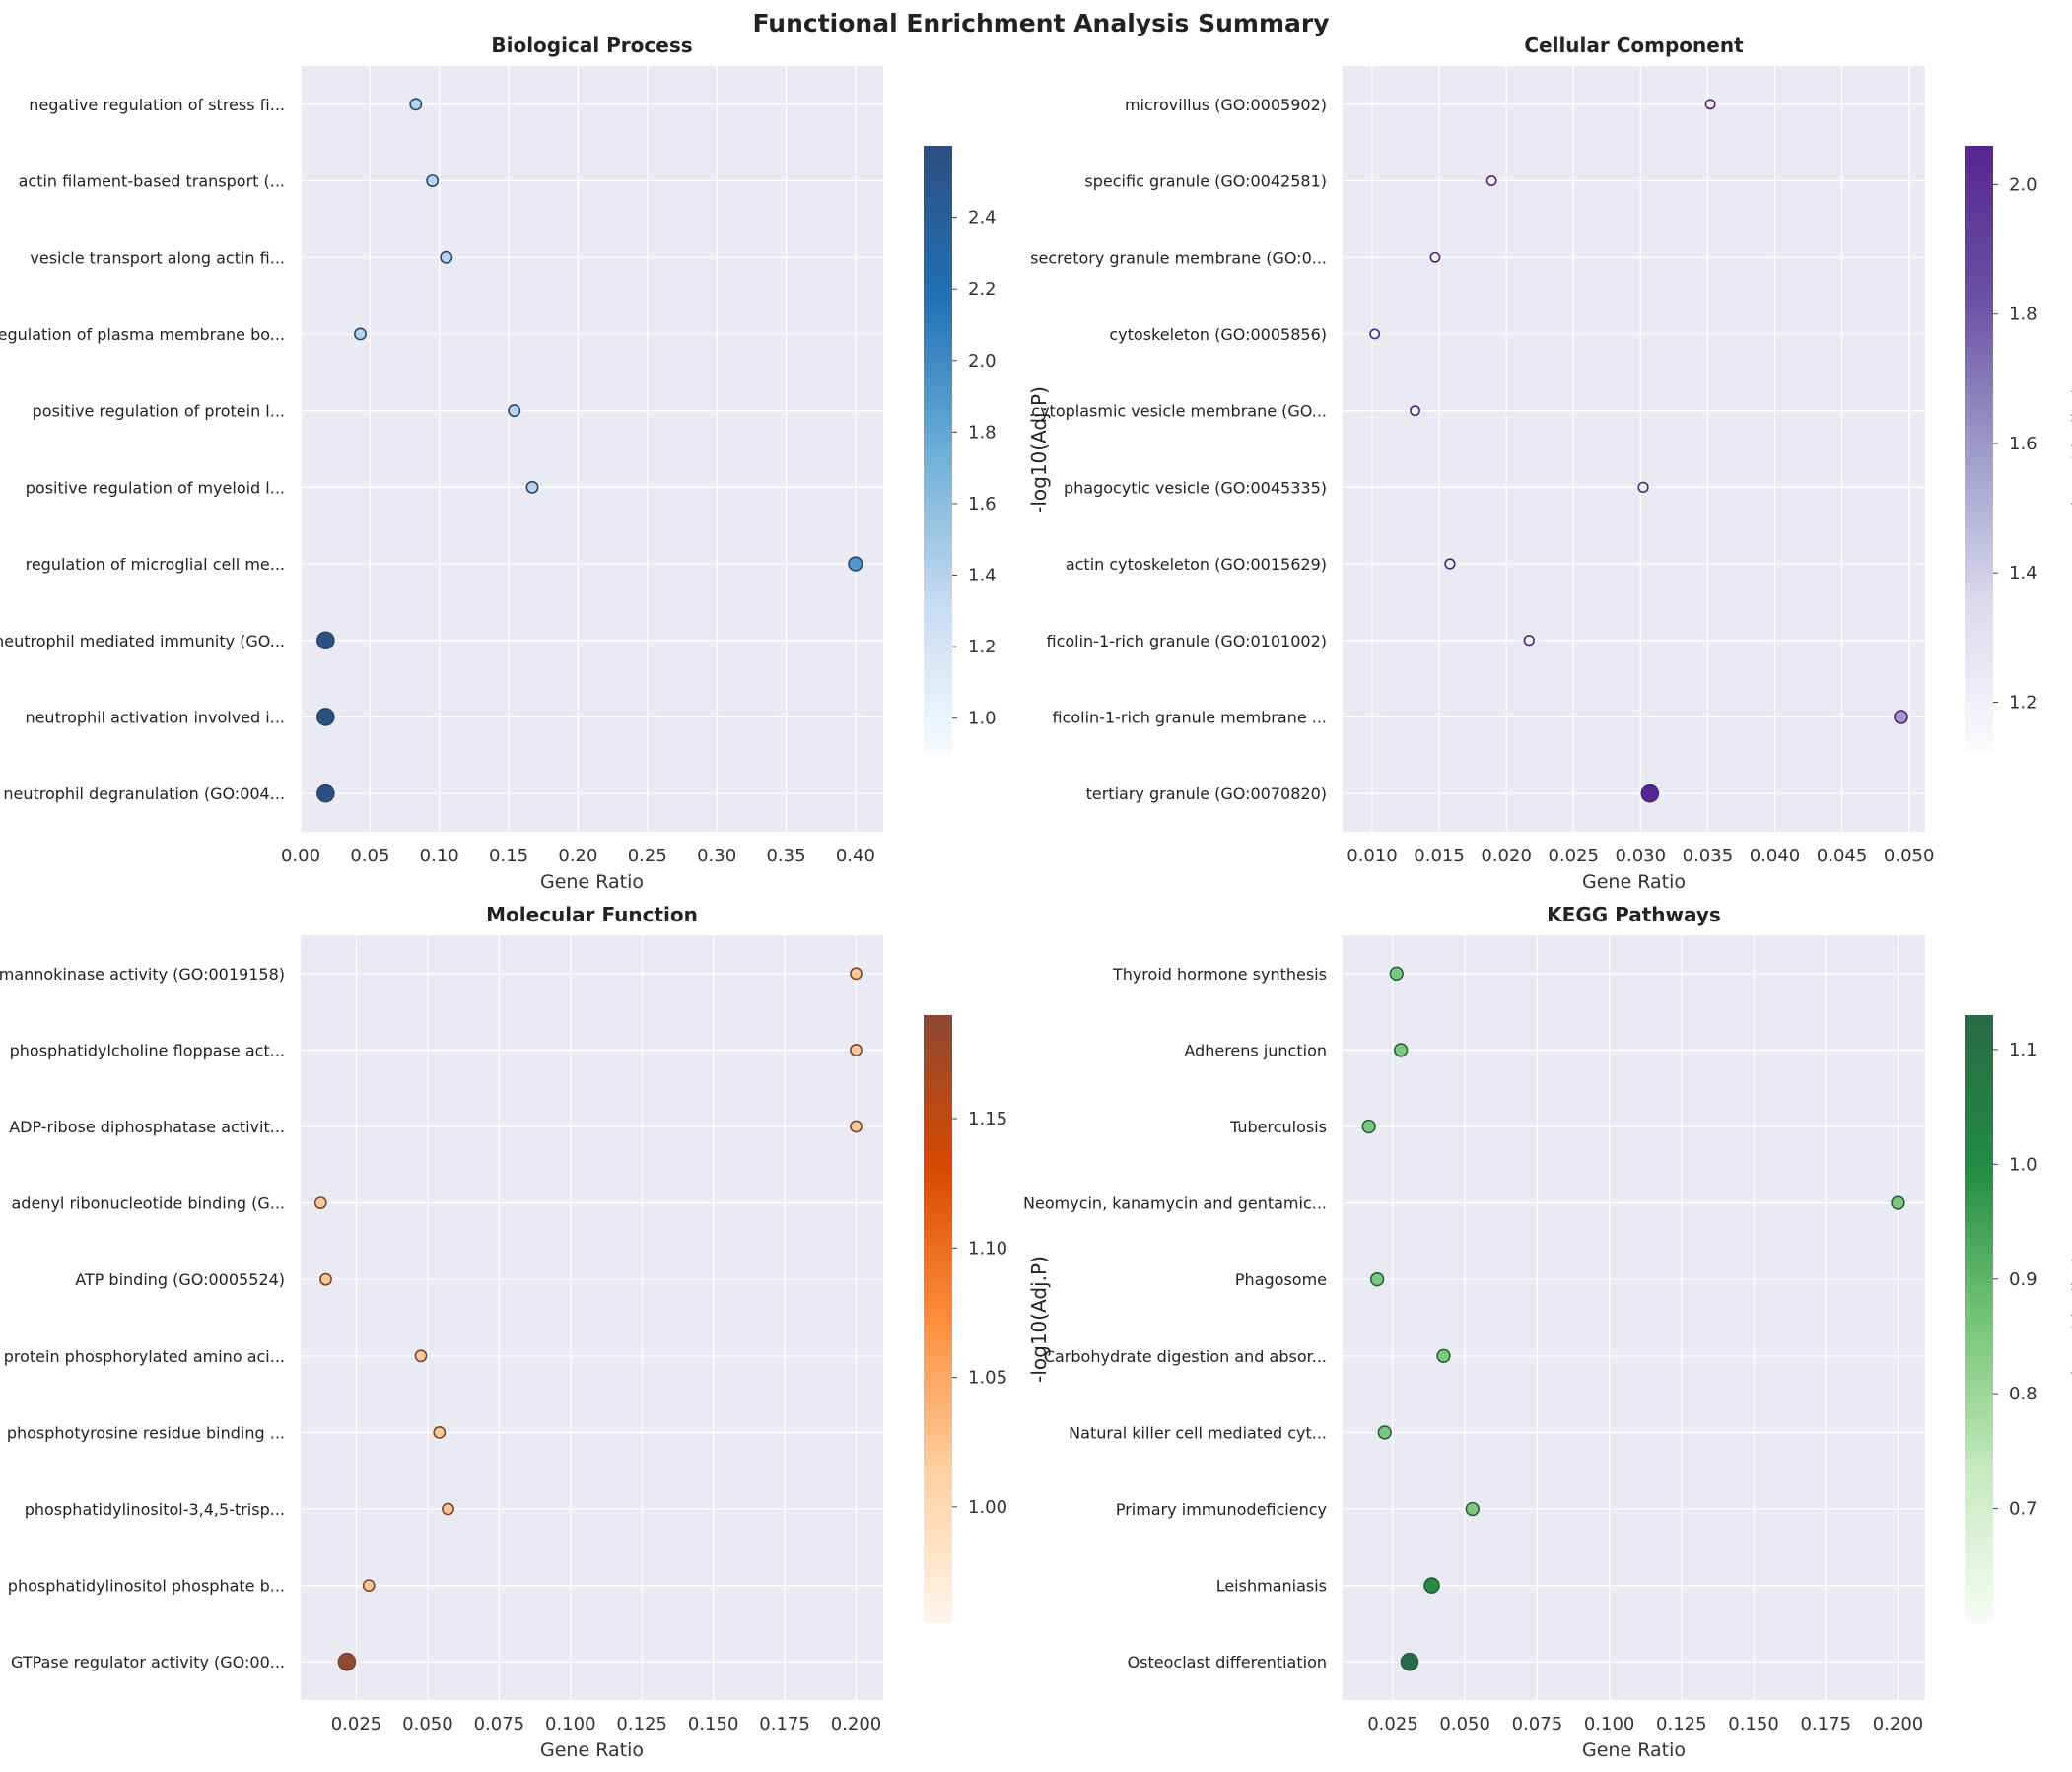 This screenshot has height=1772, width=2072. I want to click on colorbar-tick-label: 1.2, so click(982, 647).